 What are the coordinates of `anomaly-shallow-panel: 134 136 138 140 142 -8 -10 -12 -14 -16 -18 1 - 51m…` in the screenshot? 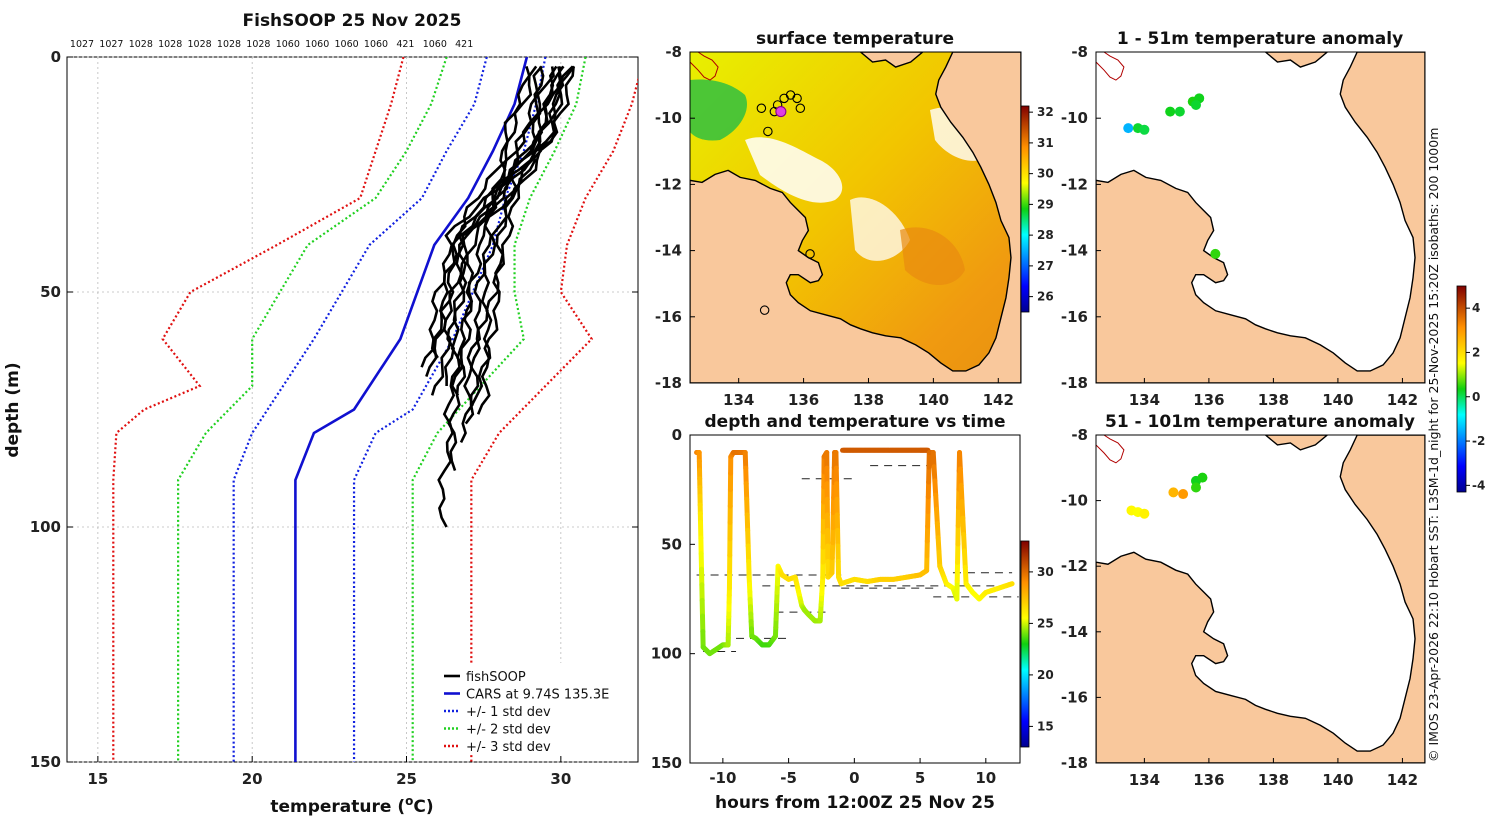 It's located at (1243, 219).